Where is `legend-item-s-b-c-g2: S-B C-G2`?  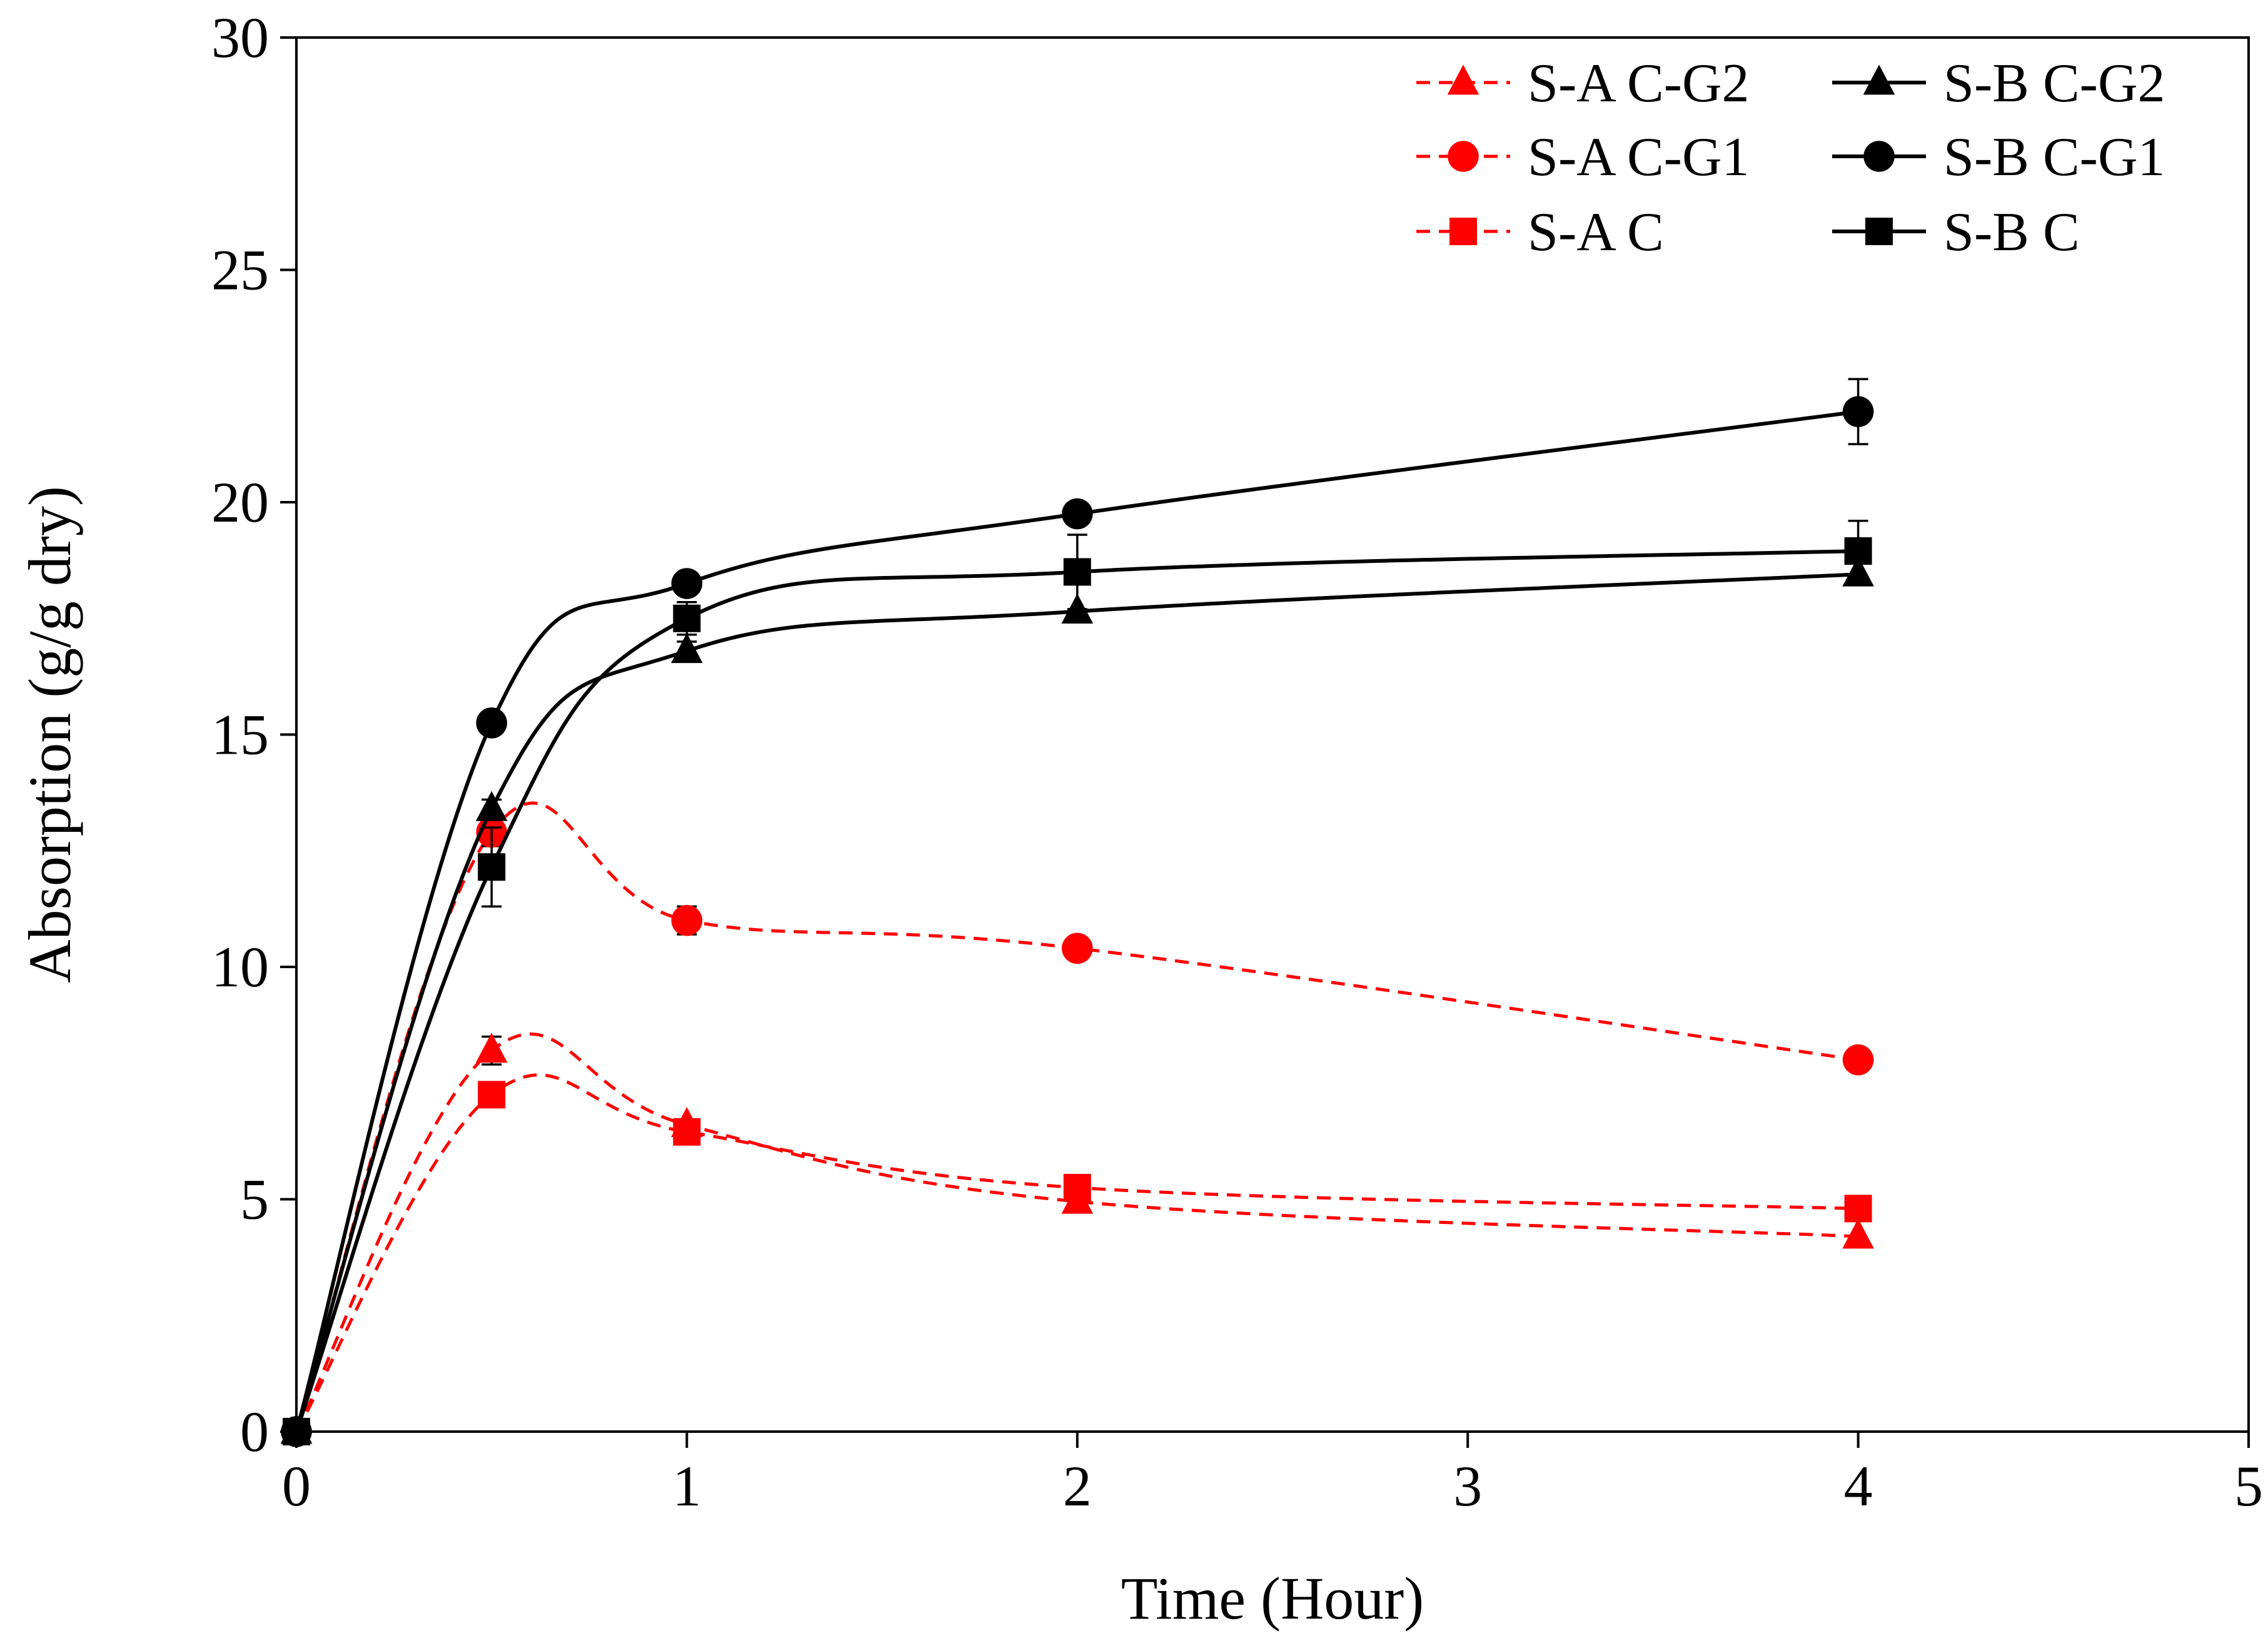 legend-item-s-b-c-g2: S-B C-G2 is located at coordinates (1999, 83).